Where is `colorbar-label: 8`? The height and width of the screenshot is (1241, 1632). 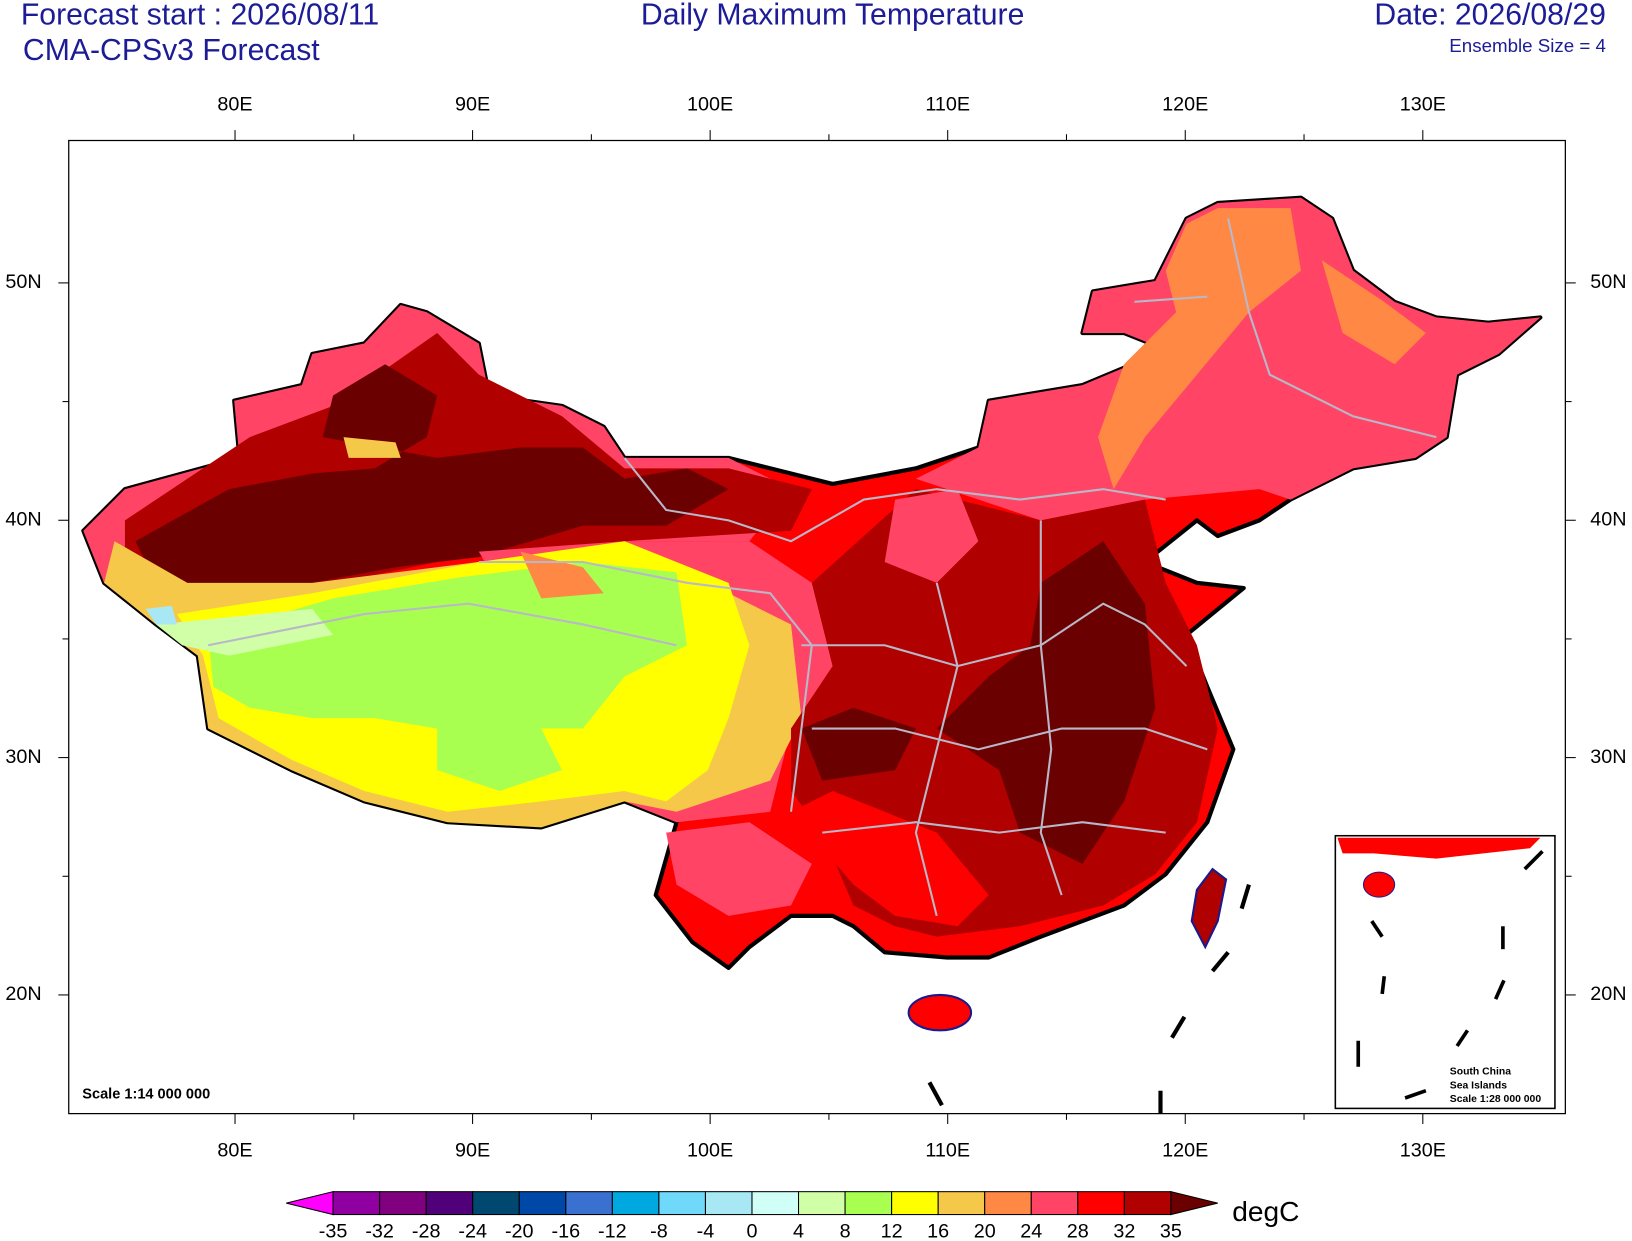
colorbar-label: 8 is located at coordinates (845, 1230).